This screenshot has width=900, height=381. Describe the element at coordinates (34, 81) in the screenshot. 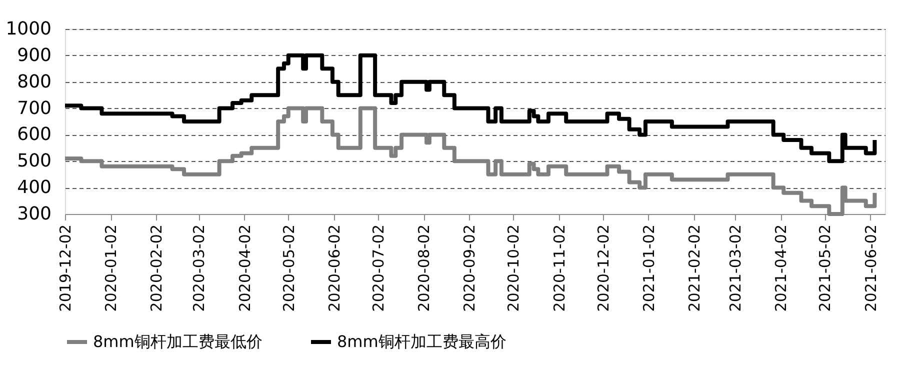

I see `y-tick-label: 800` at that location.